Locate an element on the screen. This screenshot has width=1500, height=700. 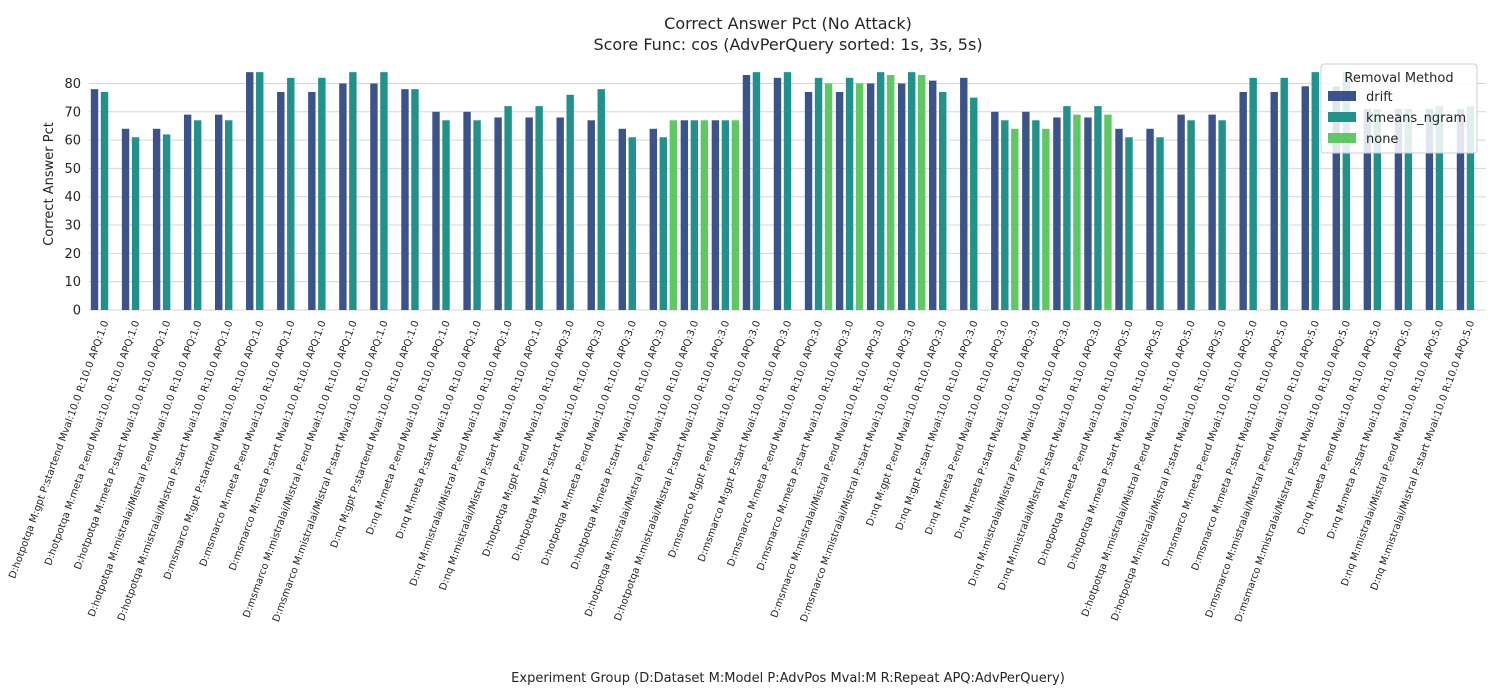
y-tick-labels: 0 10 20 30 40 50 60 70 80 is located at coordinates (72, 198).